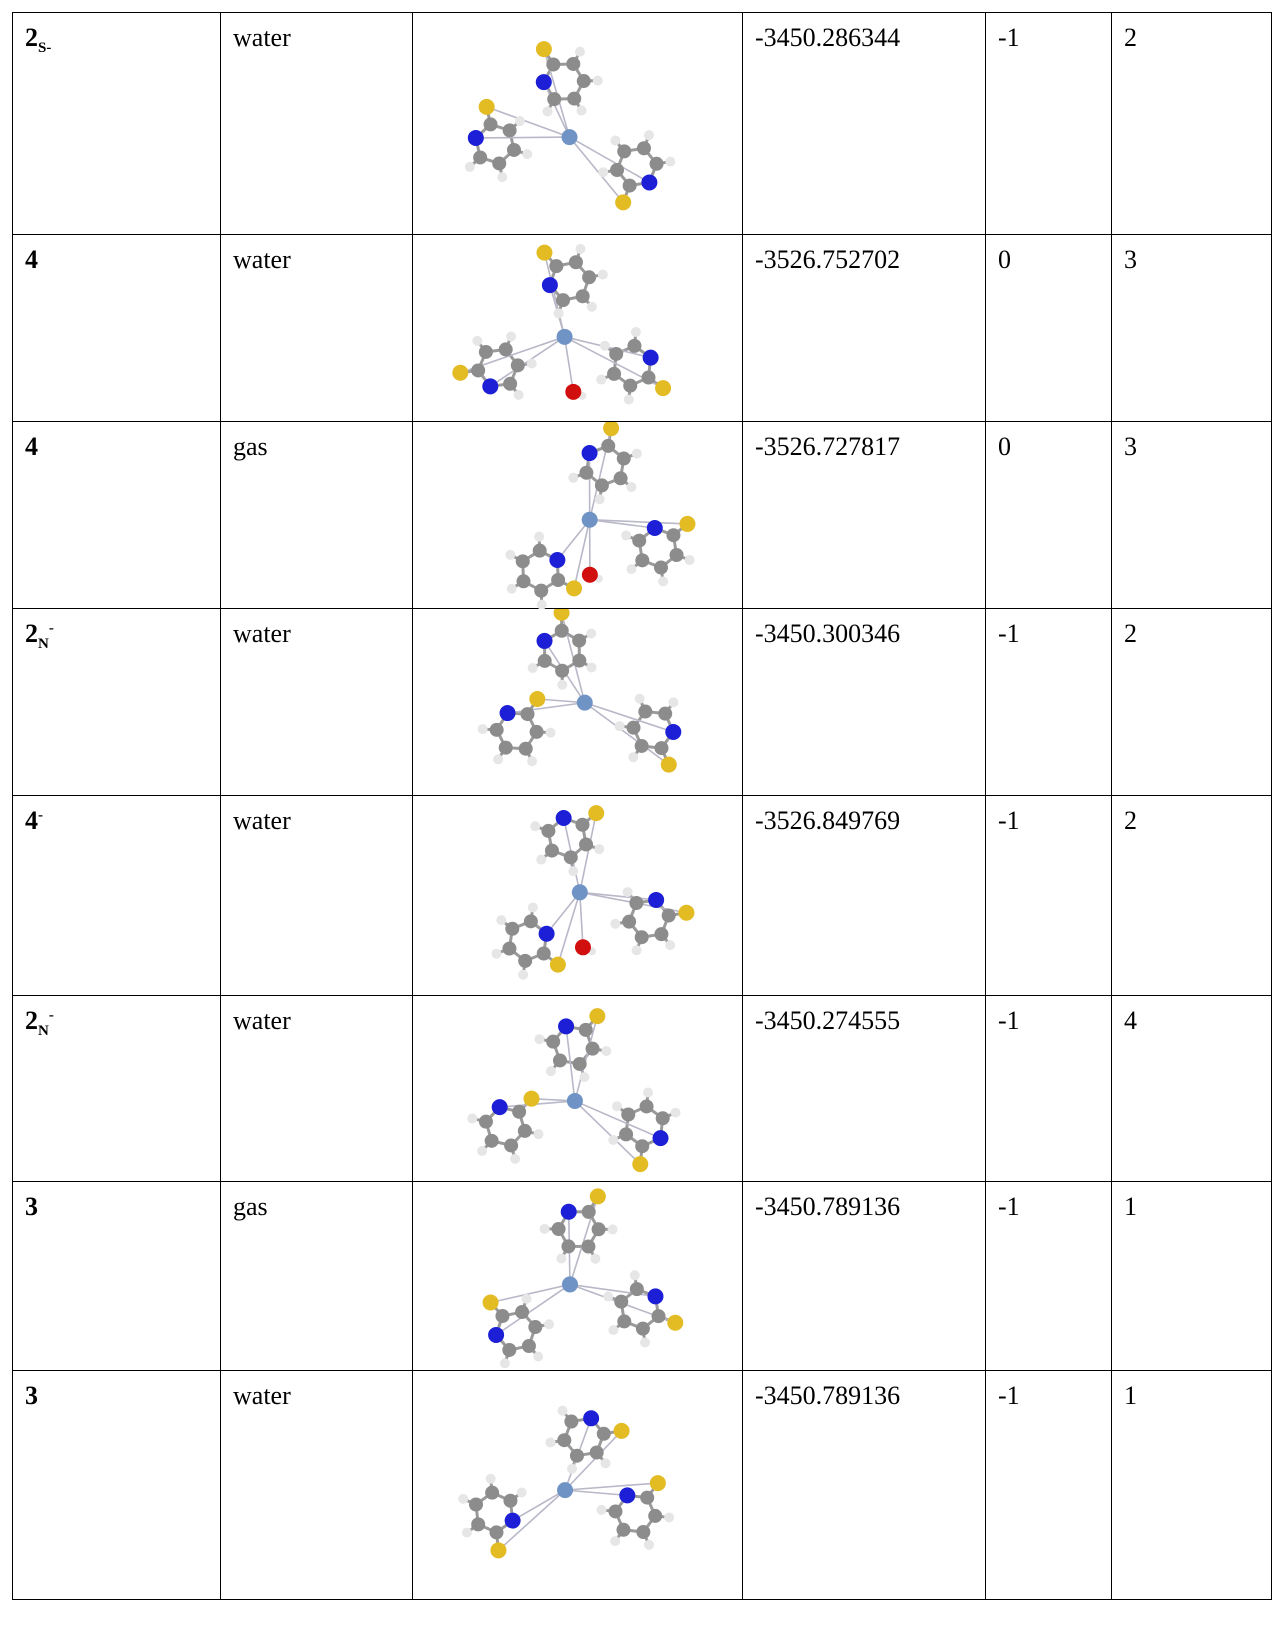 The image size is (1278, 1627). Describe the element at coordinates (316, 1276) in the screenshot. I see `medium-cell: gas` at that location.